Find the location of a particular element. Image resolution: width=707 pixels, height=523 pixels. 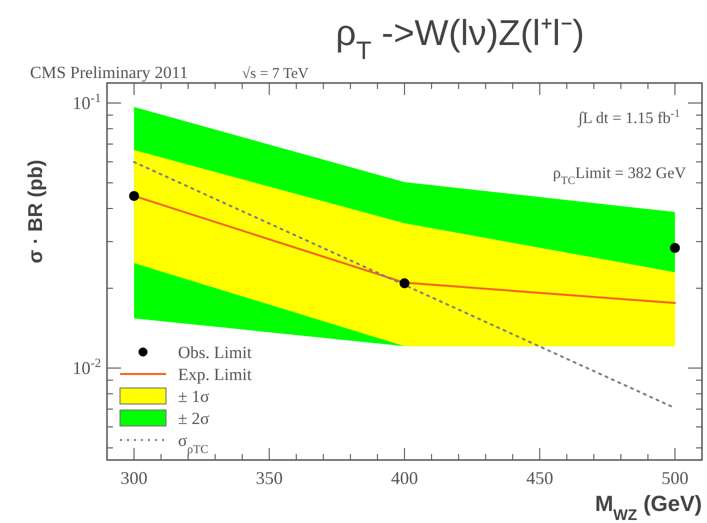

annotation: ∫L dt = 1.15 fb$^{-1}$ is located at coordinates (628, 118).